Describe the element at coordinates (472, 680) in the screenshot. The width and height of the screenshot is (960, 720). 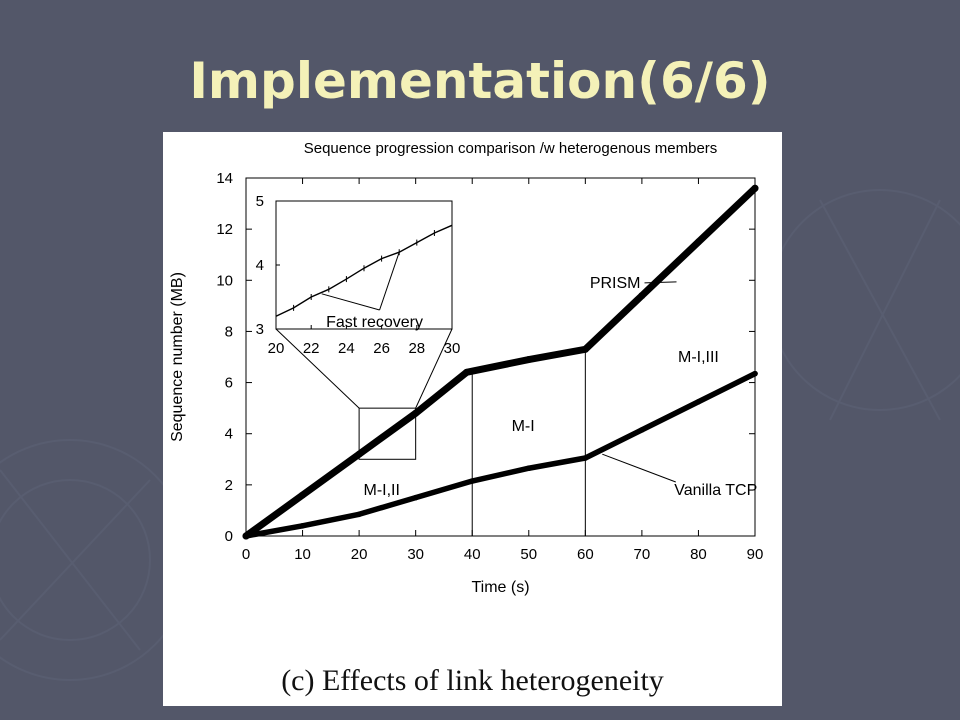
I see `figure-caption: (c) Effects of link heterogeneity` at that location.